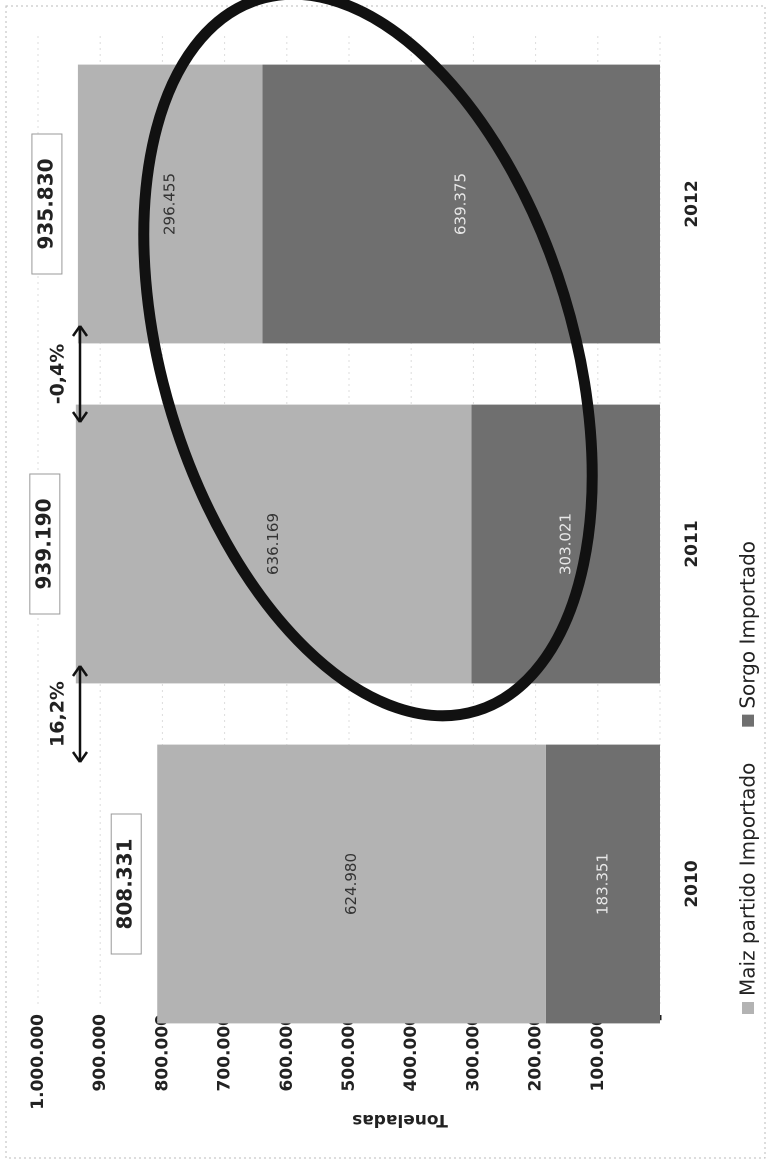 Image resolution: width=771 pixels, height=1164 pixels. I want to click on y-tick-label: 800.000, so click(162, 1053).